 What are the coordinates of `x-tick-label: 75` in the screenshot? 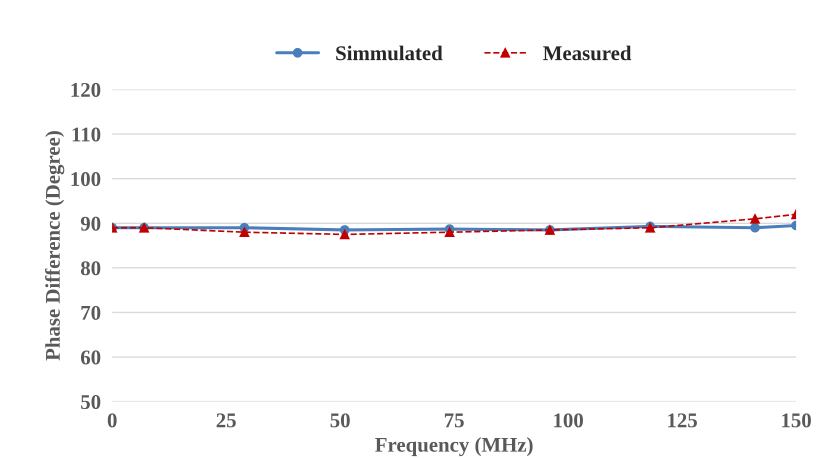 It's located at (454, 421).